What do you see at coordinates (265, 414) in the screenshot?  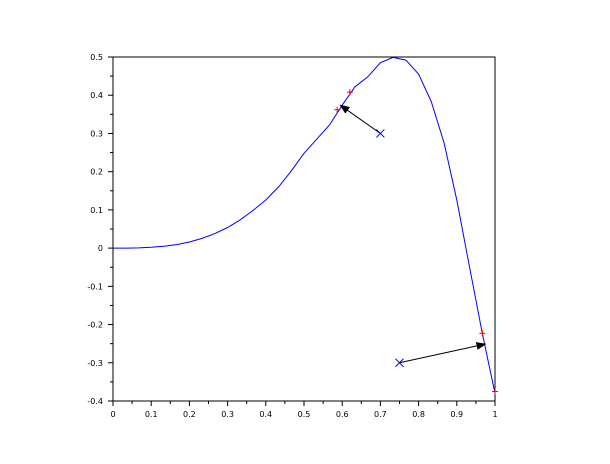 I see `x-tick-label: 0.4` at bounding box center [265, 414].